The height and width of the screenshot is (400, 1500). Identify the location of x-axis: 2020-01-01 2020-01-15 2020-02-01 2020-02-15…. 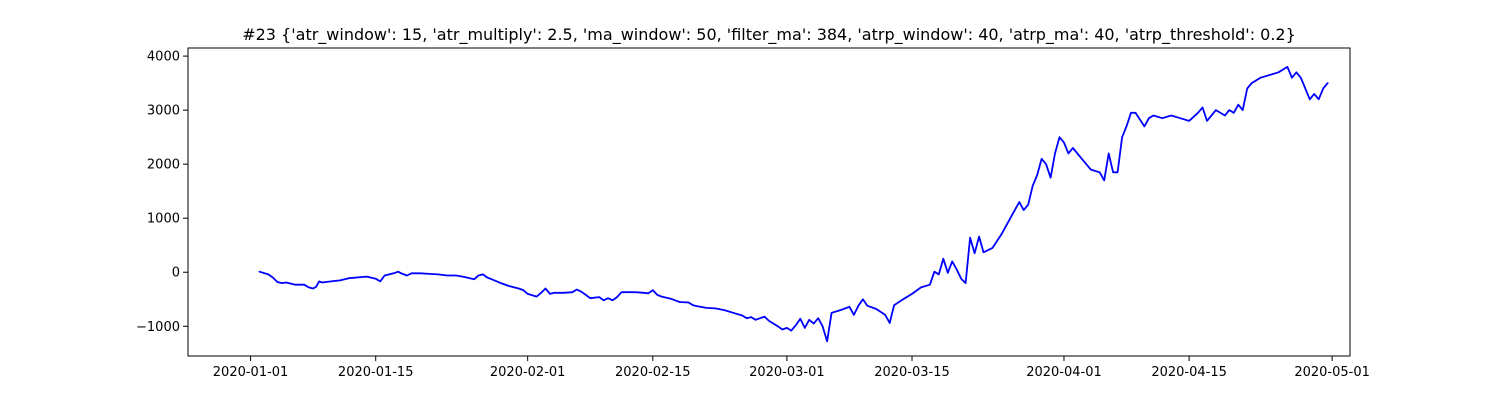
(791, 368).